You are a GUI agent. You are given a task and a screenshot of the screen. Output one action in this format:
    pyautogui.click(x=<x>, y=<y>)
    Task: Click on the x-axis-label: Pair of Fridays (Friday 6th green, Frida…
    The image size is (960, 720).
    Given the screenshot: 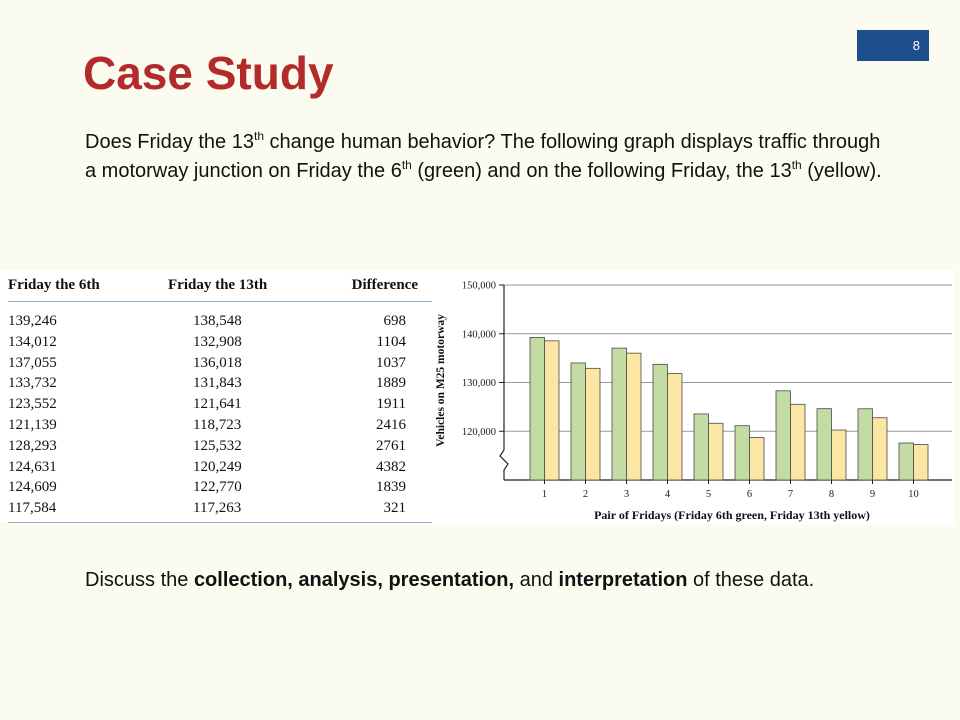 What is the action you would take?
    pyautogui.click(x=732, y=515)
    